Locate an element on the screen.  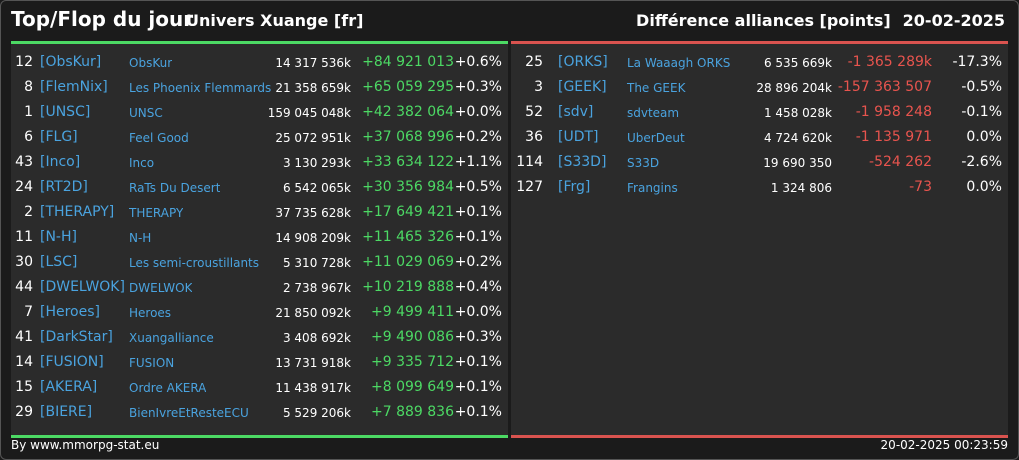
alliance-name-link: Frangins is located at coordinates (652, 188).